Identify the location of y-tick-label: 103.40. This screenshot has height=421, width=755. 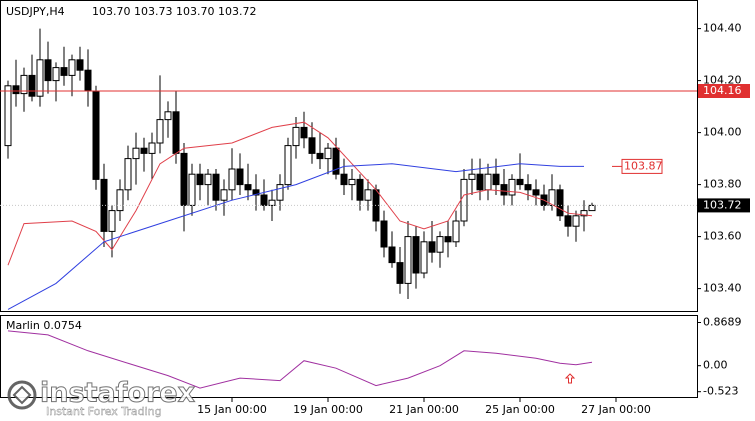
(722, 288).